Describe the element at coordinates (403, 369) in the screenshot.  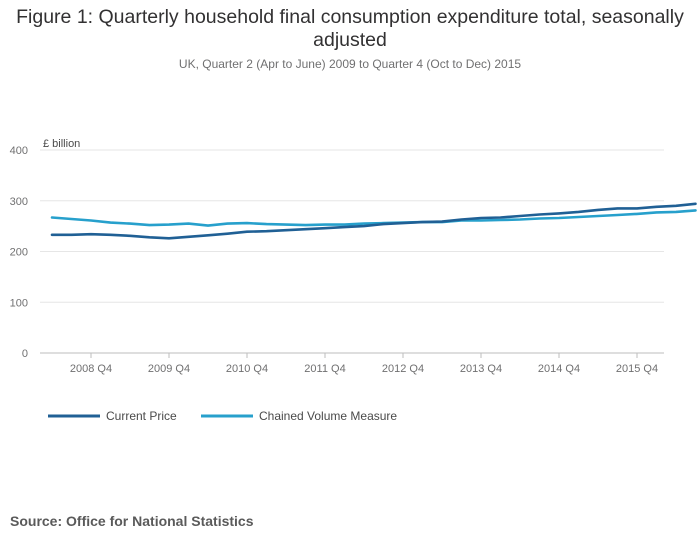
I see `x-tick-label: 2012 Q4` at that location.